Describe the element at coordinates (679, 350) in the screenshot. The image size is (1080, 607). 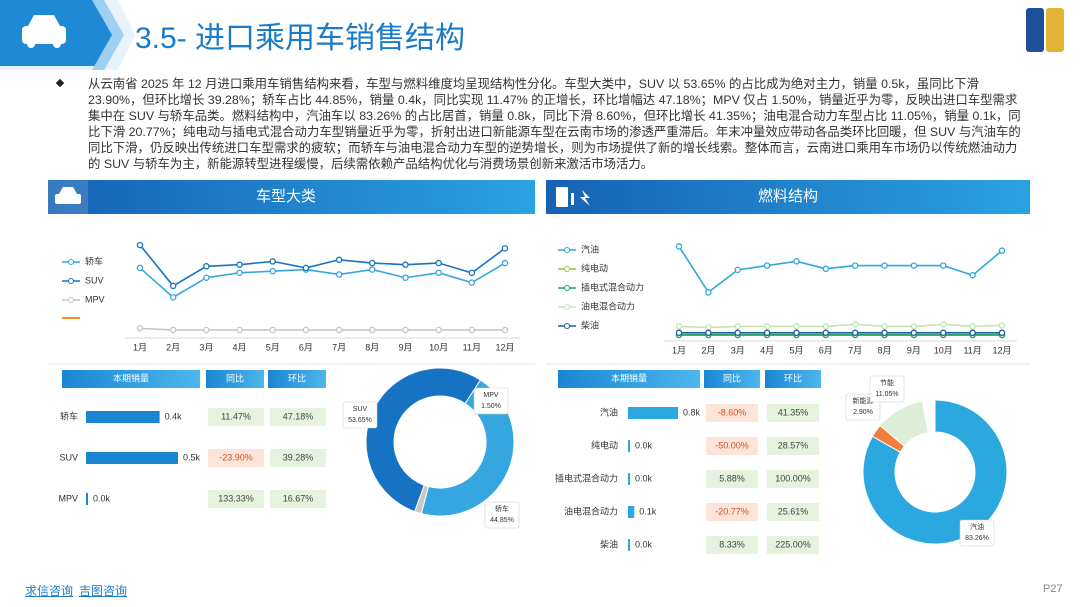
I see `x-tick-label: 1月` at that location.